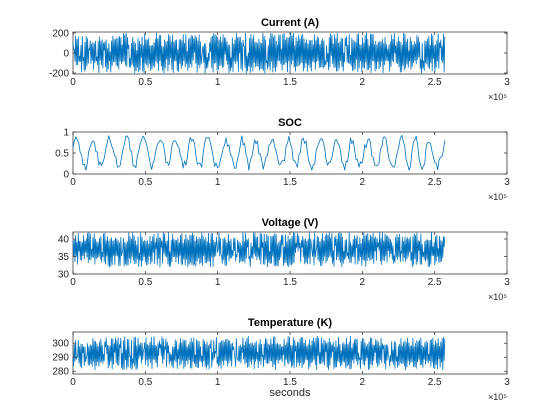  I want to click on chart-title: Voltage (V), so click(290, 223).